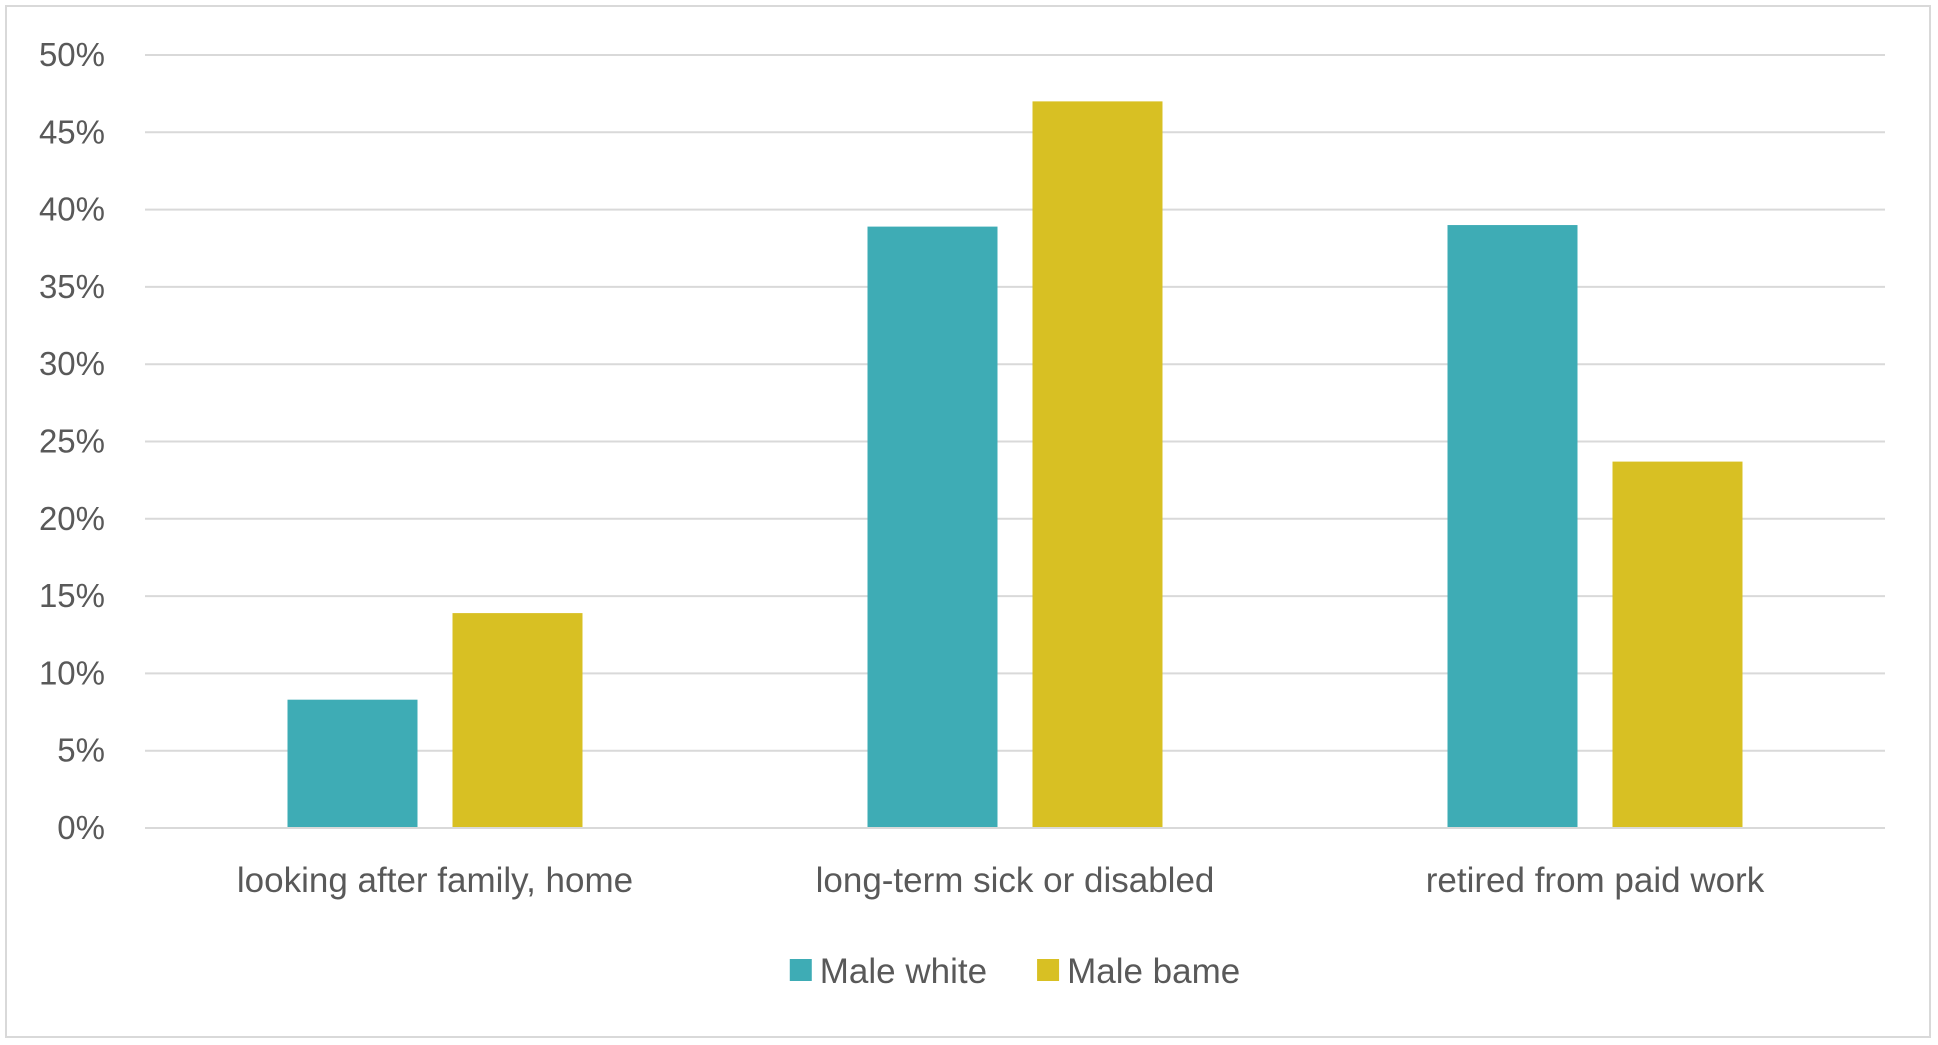 The image size is (1938, 1045). I want to click on y-tick-label: 20%, so click(72, 518).